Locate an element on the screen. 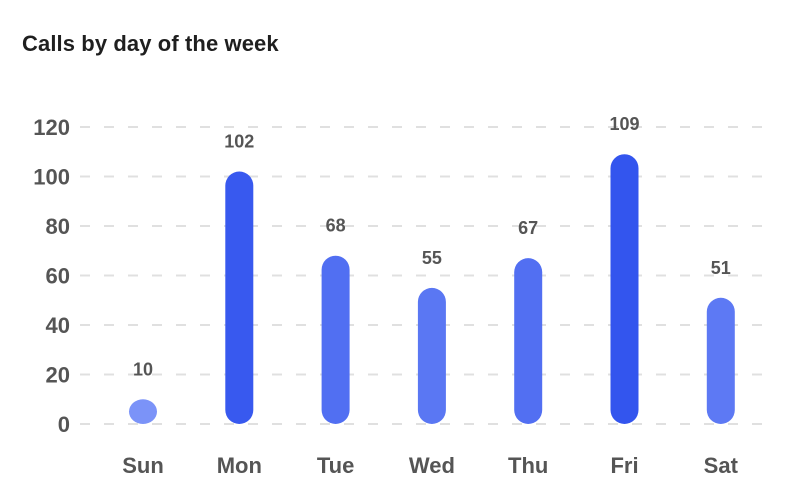 This screenshot has height=502, width=798. x-tick-label-sun: Sun is located at coordinates (143, 465).